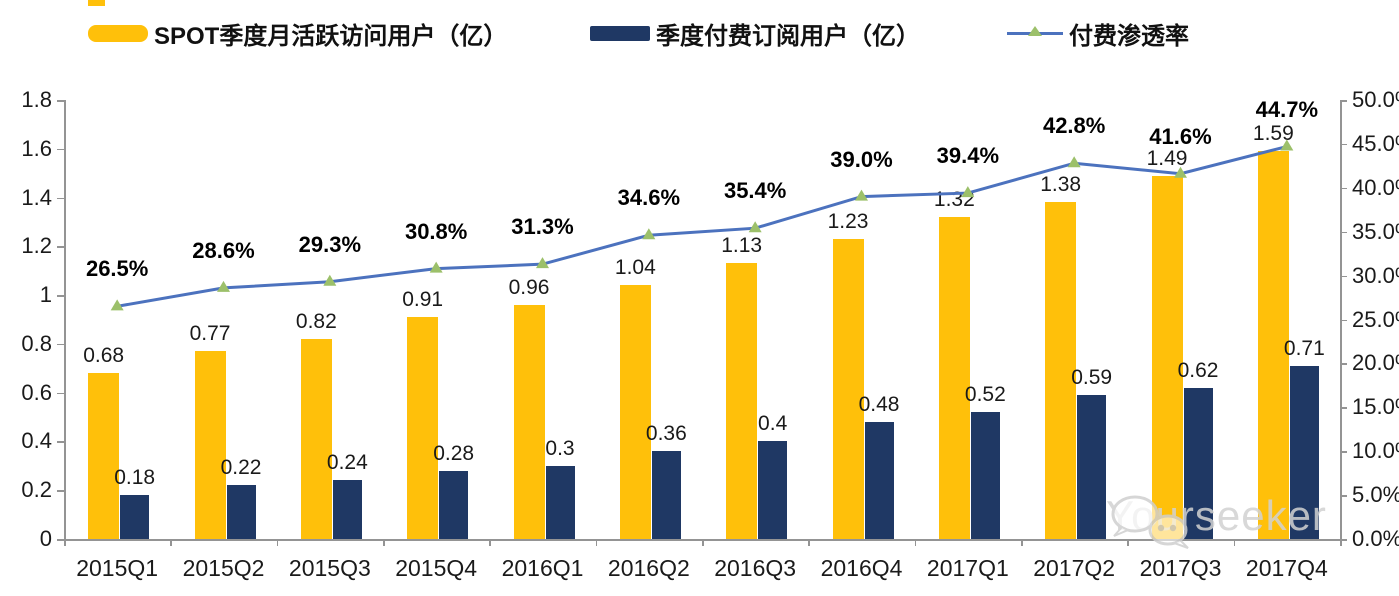  What do you see at coordinates (1180, 136) in the screenshot?
I see `line-label-penetration: 41.6%` at bounding box center [1180, 136].